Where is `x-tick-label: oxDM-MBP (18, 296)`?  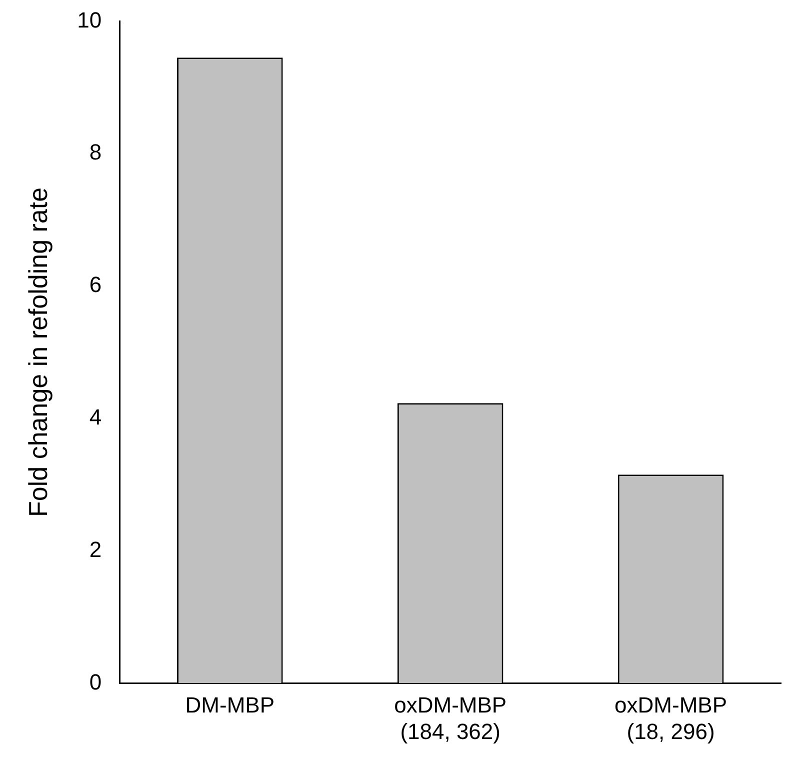 x-tick-label: oxDM-MBP (18, 296) is located at coordinates (671, 718).